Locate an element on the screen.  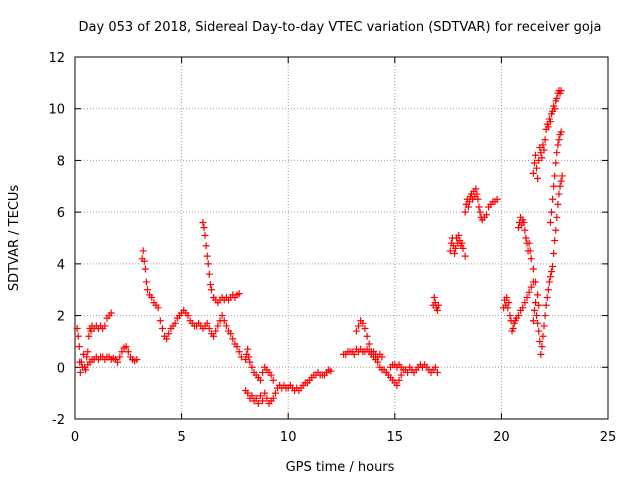
y-axis-label: SDTVAR / TECUs is located at coordinates (14, 238).